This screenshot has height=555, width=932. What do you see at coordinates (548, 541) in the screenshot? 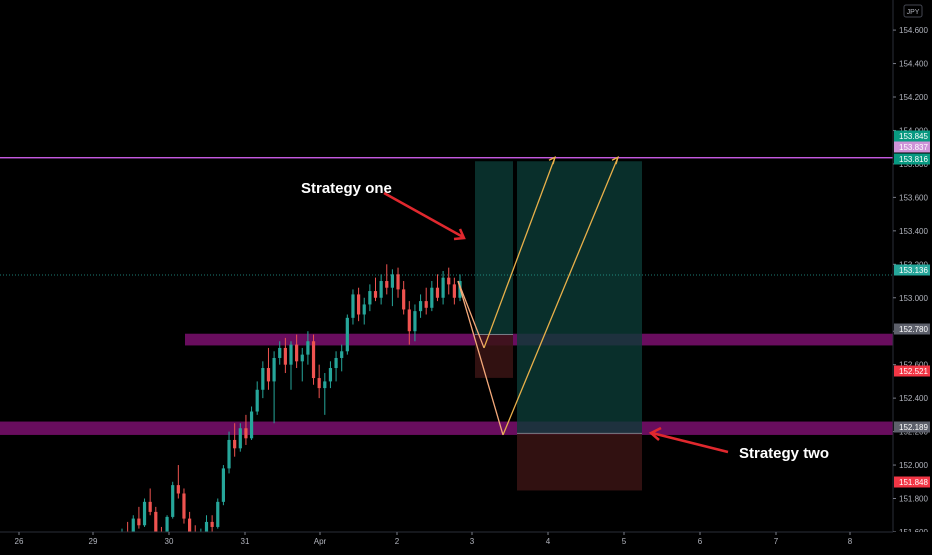
I see `x-tick-label: 4` at bounding box center [548, 541].